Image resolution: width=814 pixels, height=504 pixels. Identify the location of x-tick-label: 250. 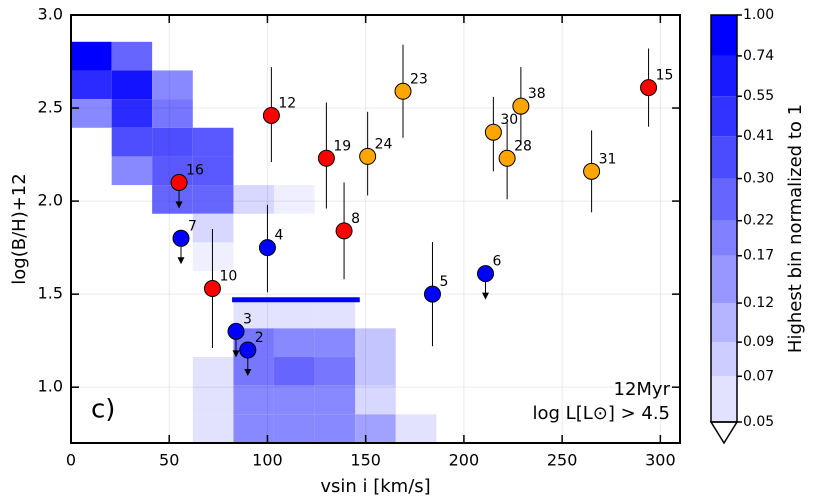
(562, 460).